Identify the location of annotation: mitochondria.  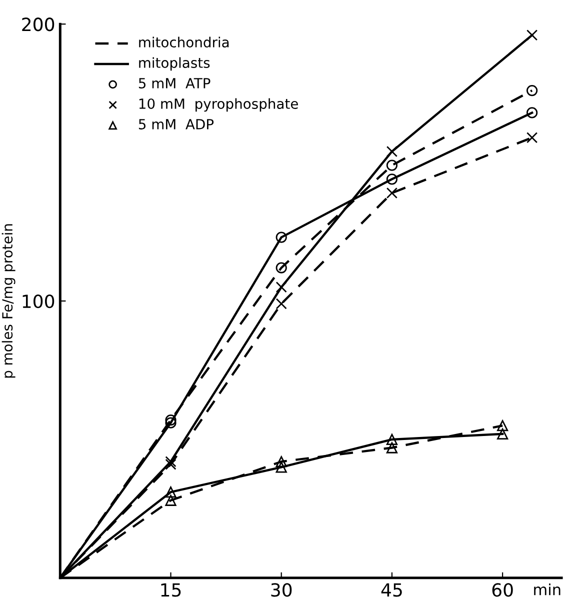
(184, 42).